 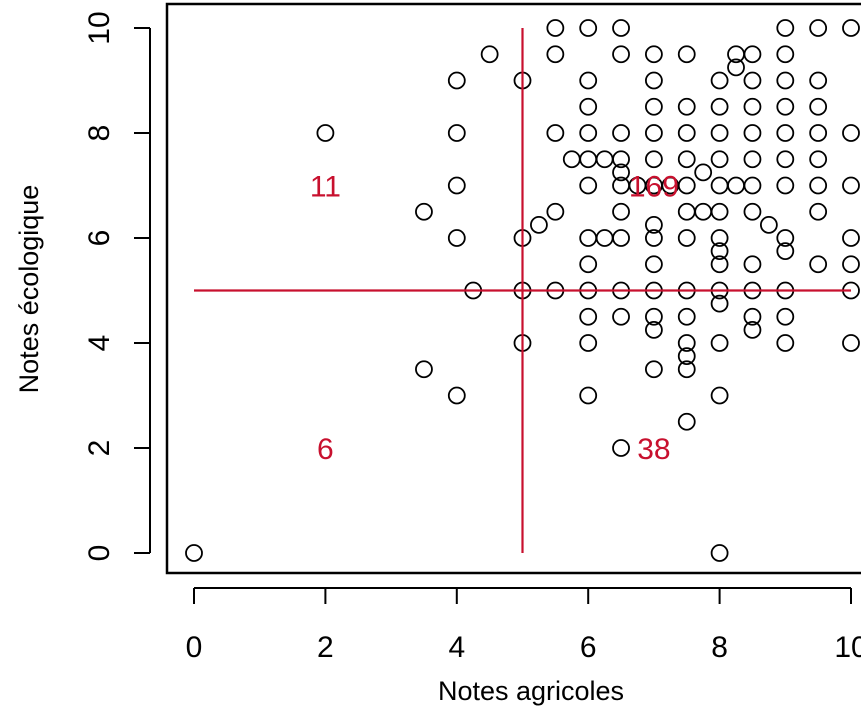 I want to click on x-tick-label: 10, so click(x=847, y=647).